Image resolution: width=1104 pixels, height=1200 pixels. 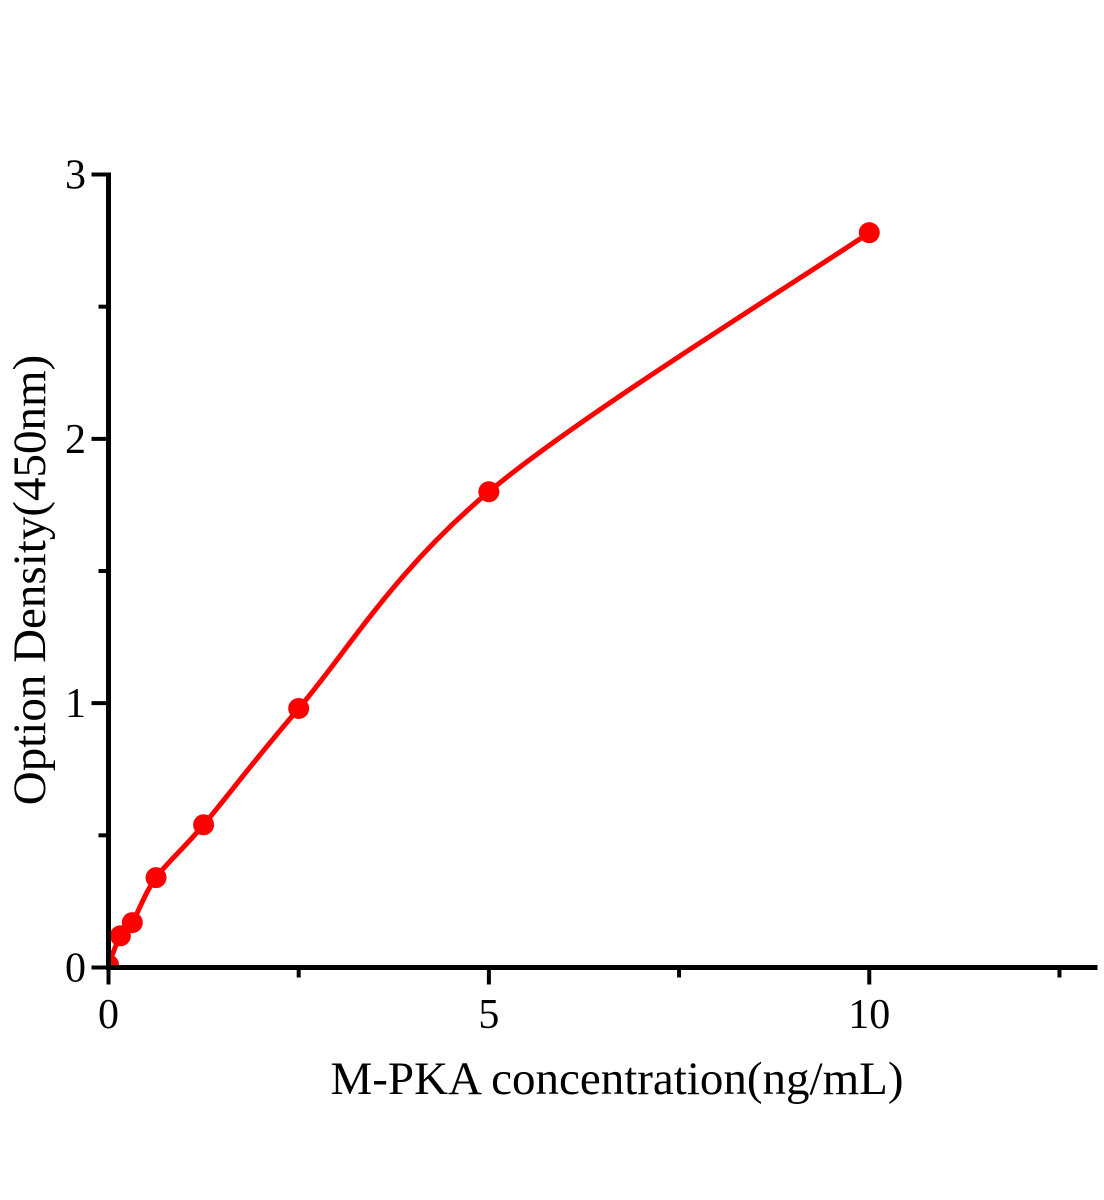 What do you see at coordinates (108, 1015) in the screenshot?
I see `x-tick-label: 0` at bounding box center [108, 1015].